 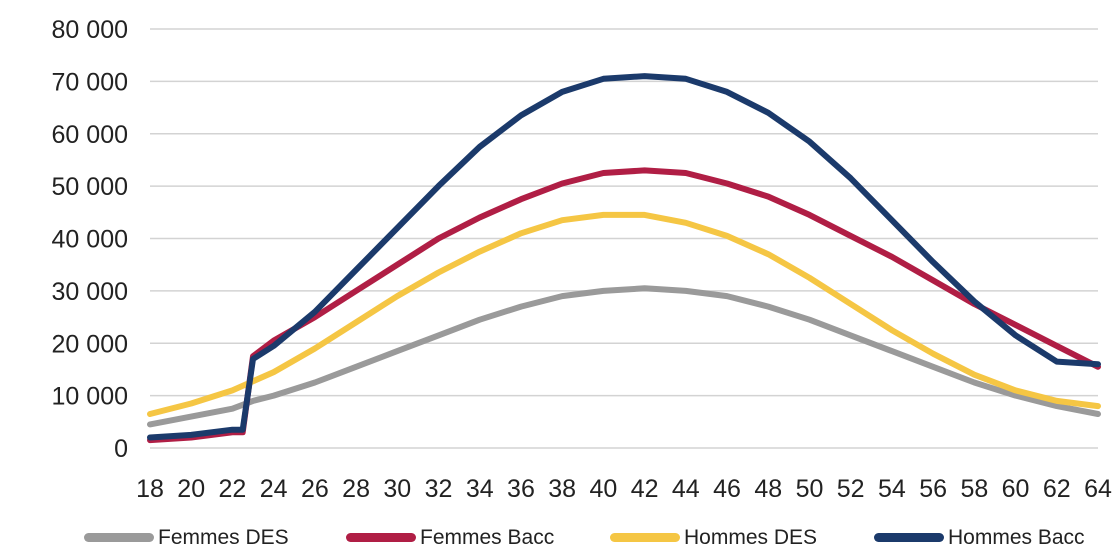 What do you see at coordinates (562, 489) in the screenshot?
I see `x-tick-label: 38` at bounding box center [562, 489].